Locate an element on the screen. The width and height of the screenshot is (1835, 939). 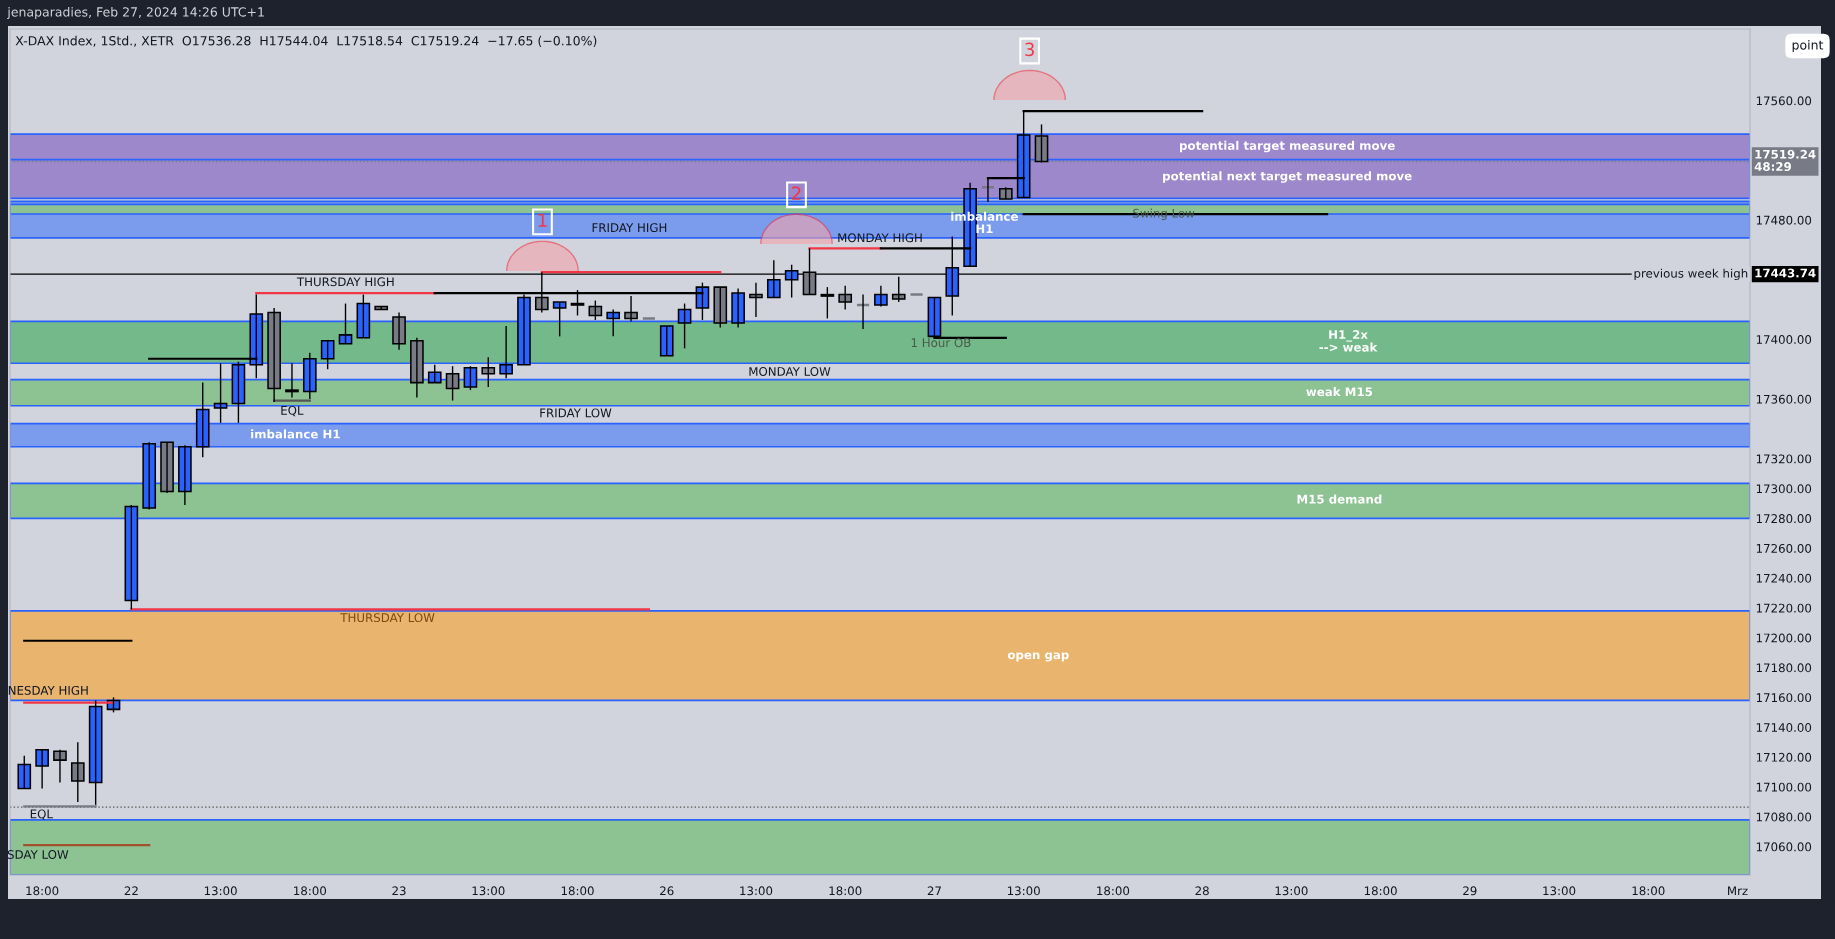
annotation: potential target measured move is located at coordinates (1287, 146).